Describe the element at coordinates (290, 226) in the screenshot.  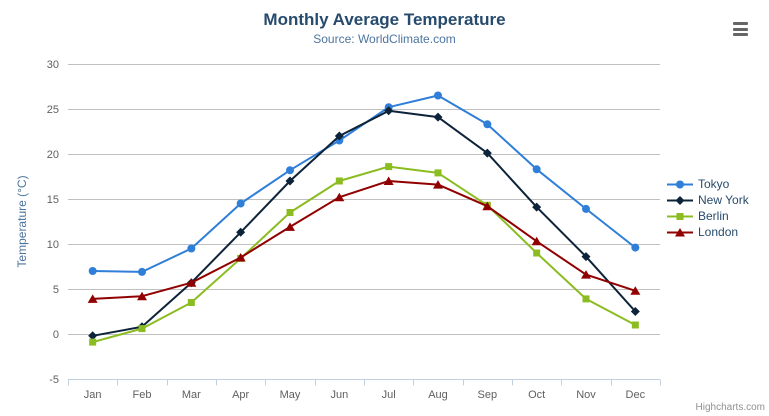
I see `data-point-london-may` at that location.